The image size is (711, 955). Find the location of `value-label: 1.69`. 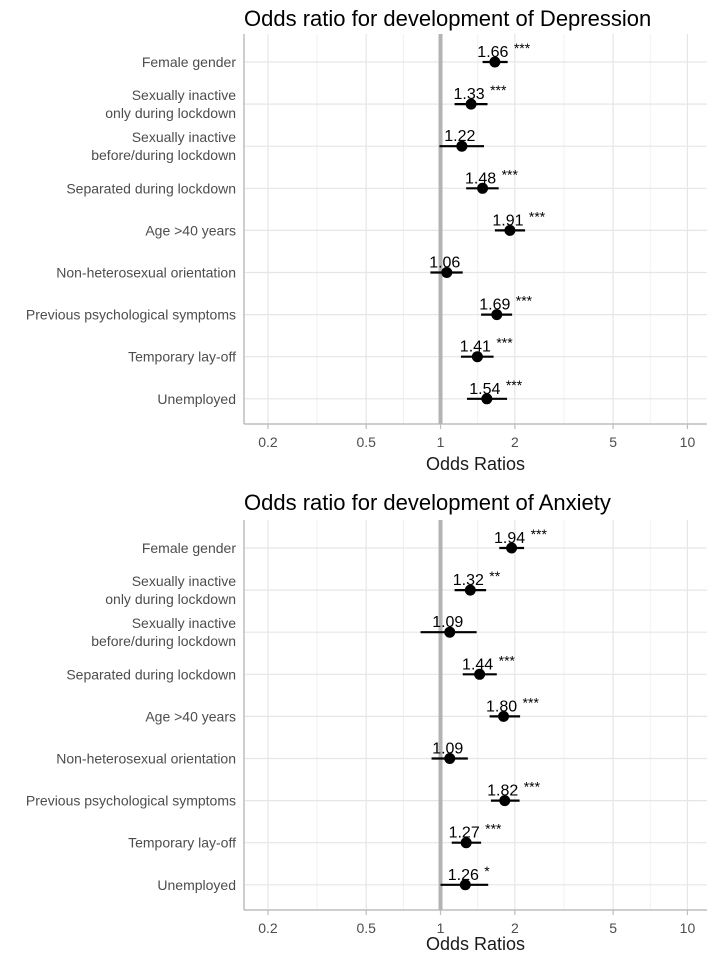

value-label: 1.69 is located at coordinates (494, 305).